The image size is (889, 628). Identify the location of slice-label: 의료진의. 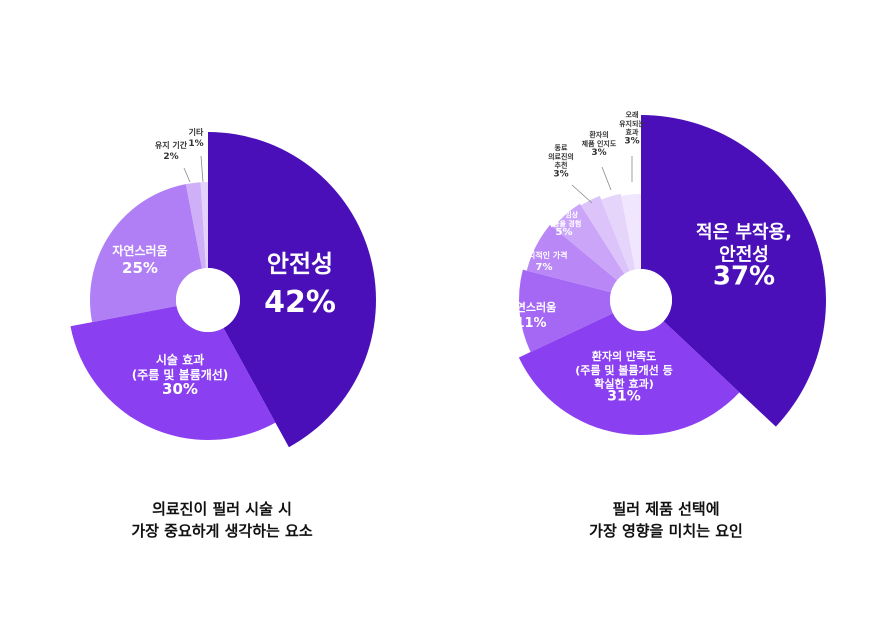
(561, 156).